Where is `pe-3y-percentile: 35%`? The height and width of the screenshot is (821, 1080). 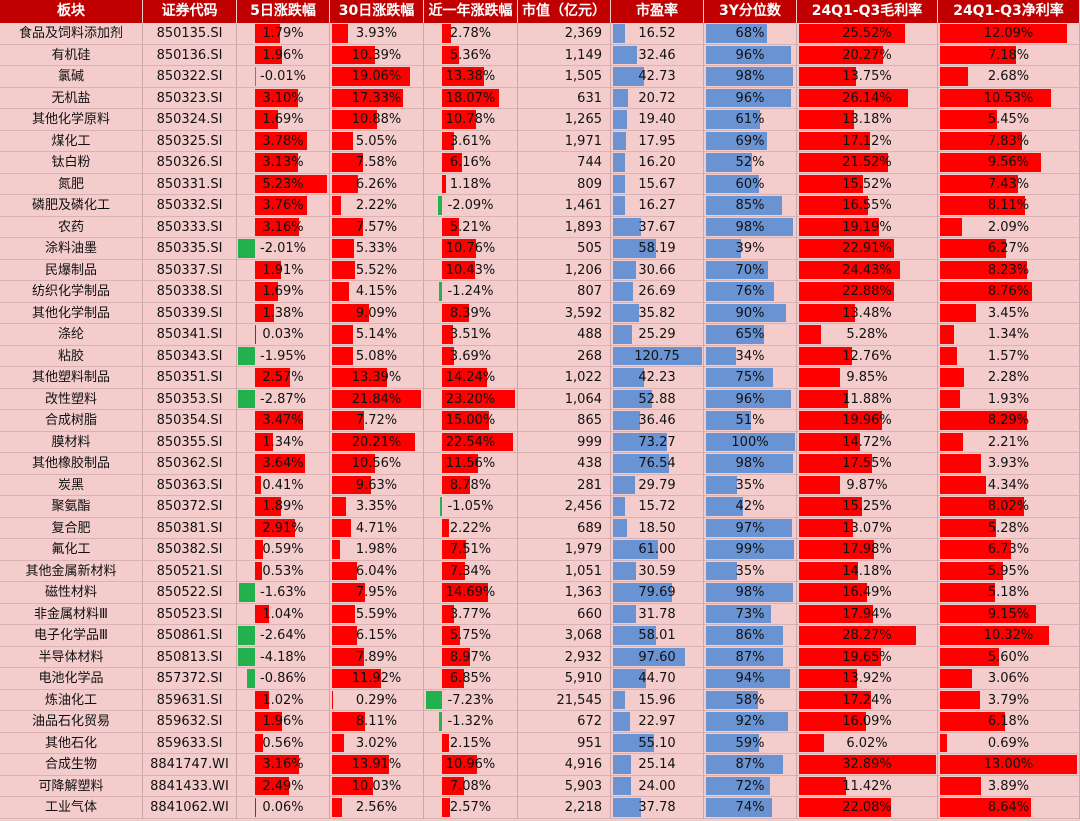 pe-3y-percentile: 35% is located at coordinates (750, 485).